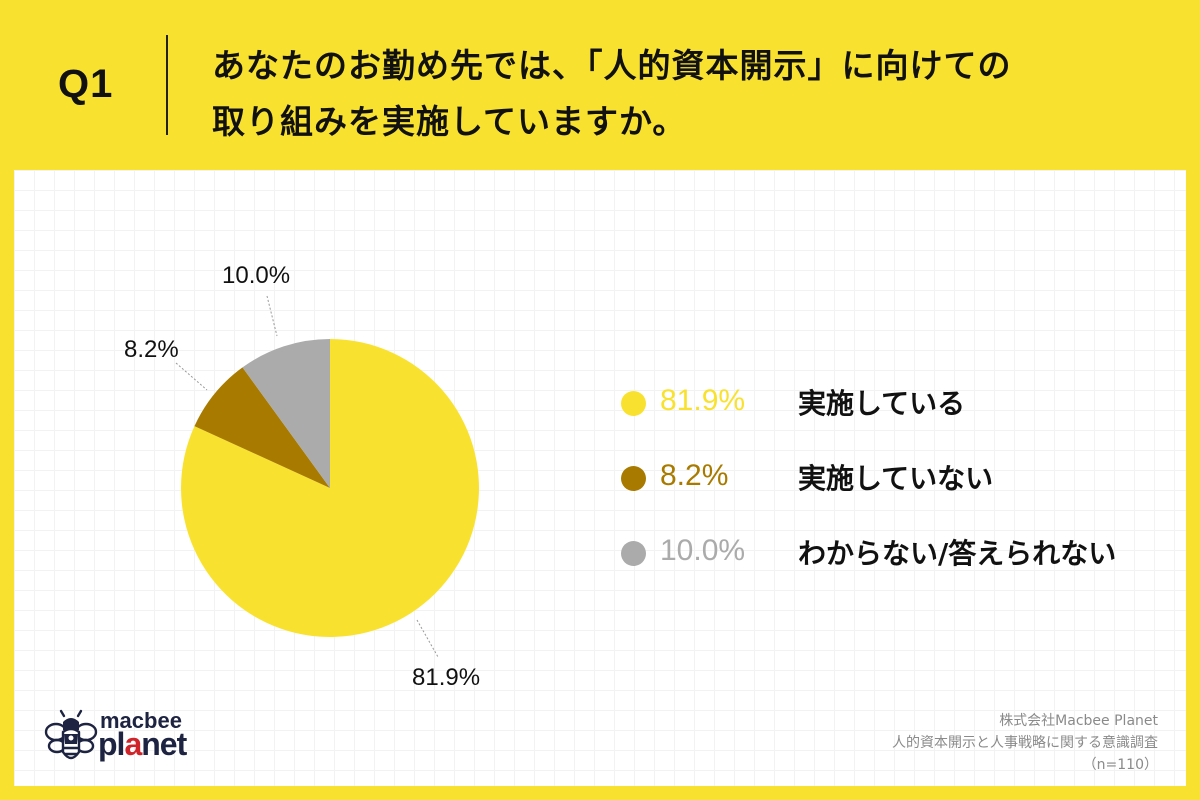 The height and width of the screenshot is (800, 1200). Describe the element at coordinates (882, 403) in the screenshot. I see `legend-label: 実施している` at that location.